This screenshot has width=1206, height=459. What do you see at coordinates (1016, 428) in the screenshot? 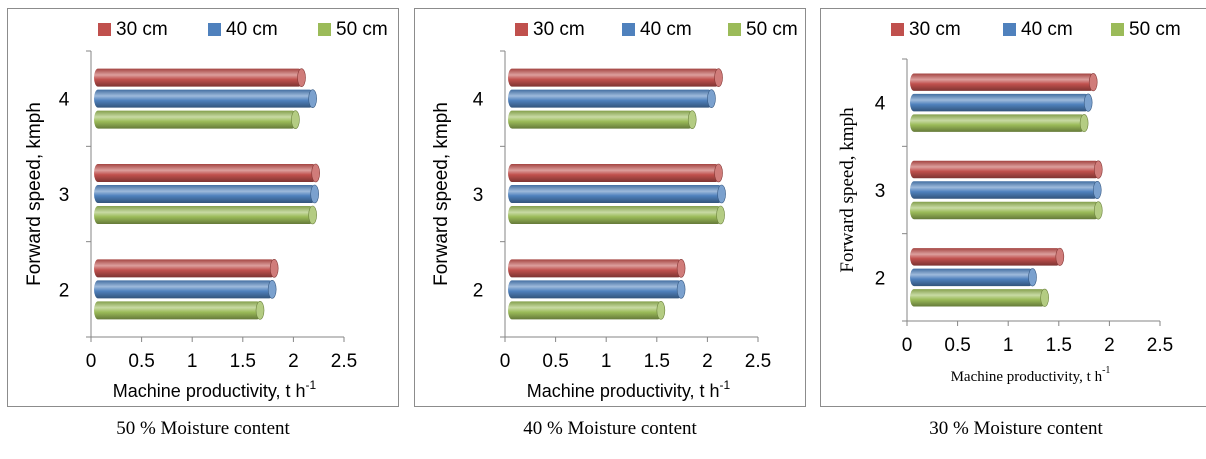
I see `caption-3: 30 % Moisture content` at bounding box center [1016, 428].